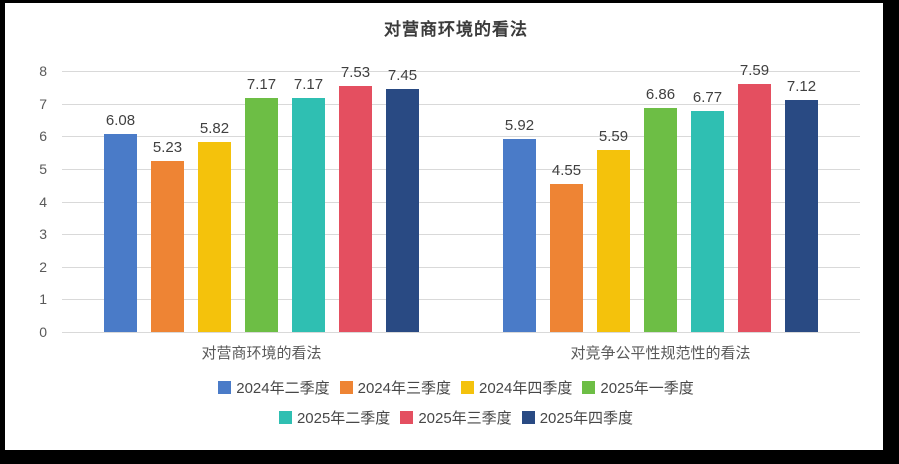  What do you see at coordinates (519, 224) in the screenshot?
I see `bar: 5.92` at bounding box center [519, 224].